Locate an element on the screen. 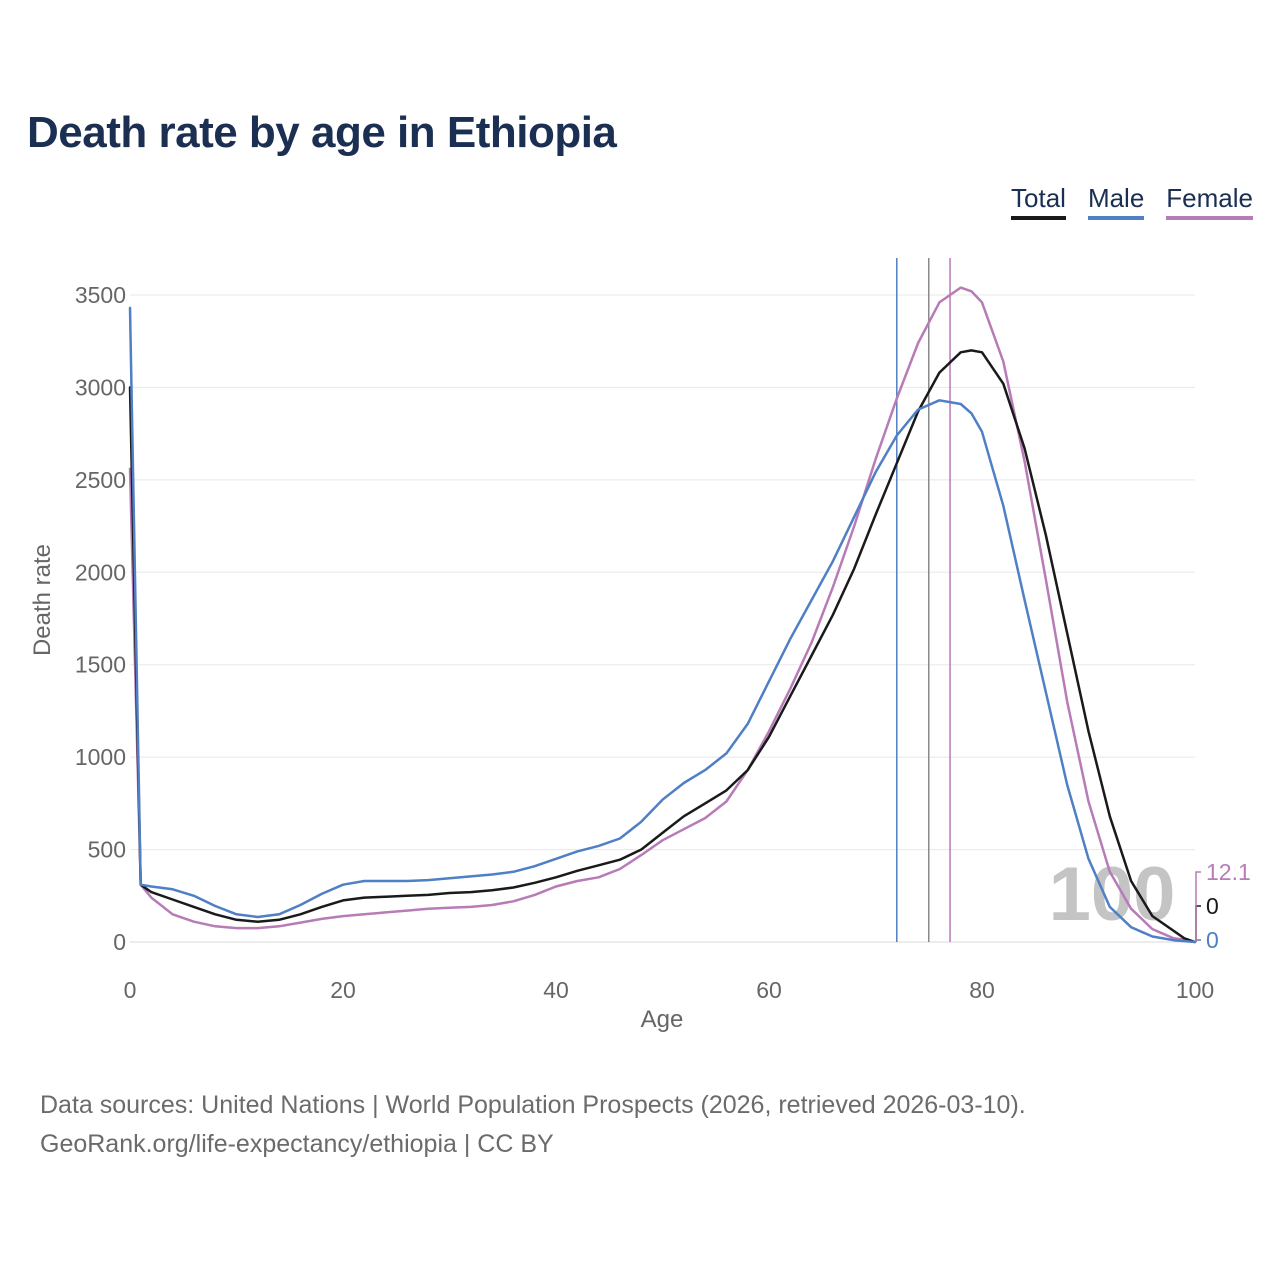 Image resolution: width=1280 pixels, height=1280 pixels. y-tick-label: 2500 is located at coordinates (100, 480).